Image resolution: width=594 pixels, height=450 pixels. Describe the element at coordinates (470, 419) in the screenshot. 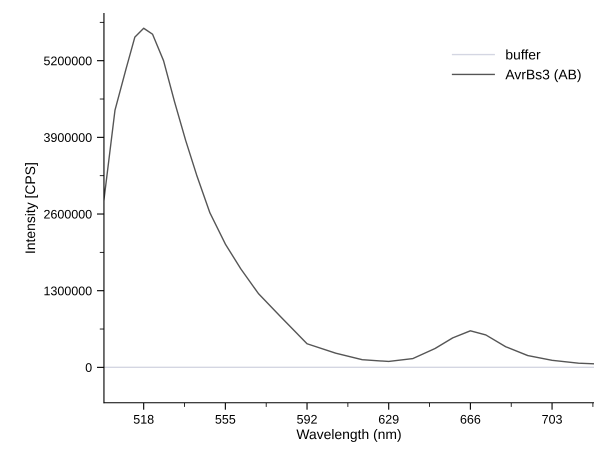

I see `x-tick-label: 666` at that location.